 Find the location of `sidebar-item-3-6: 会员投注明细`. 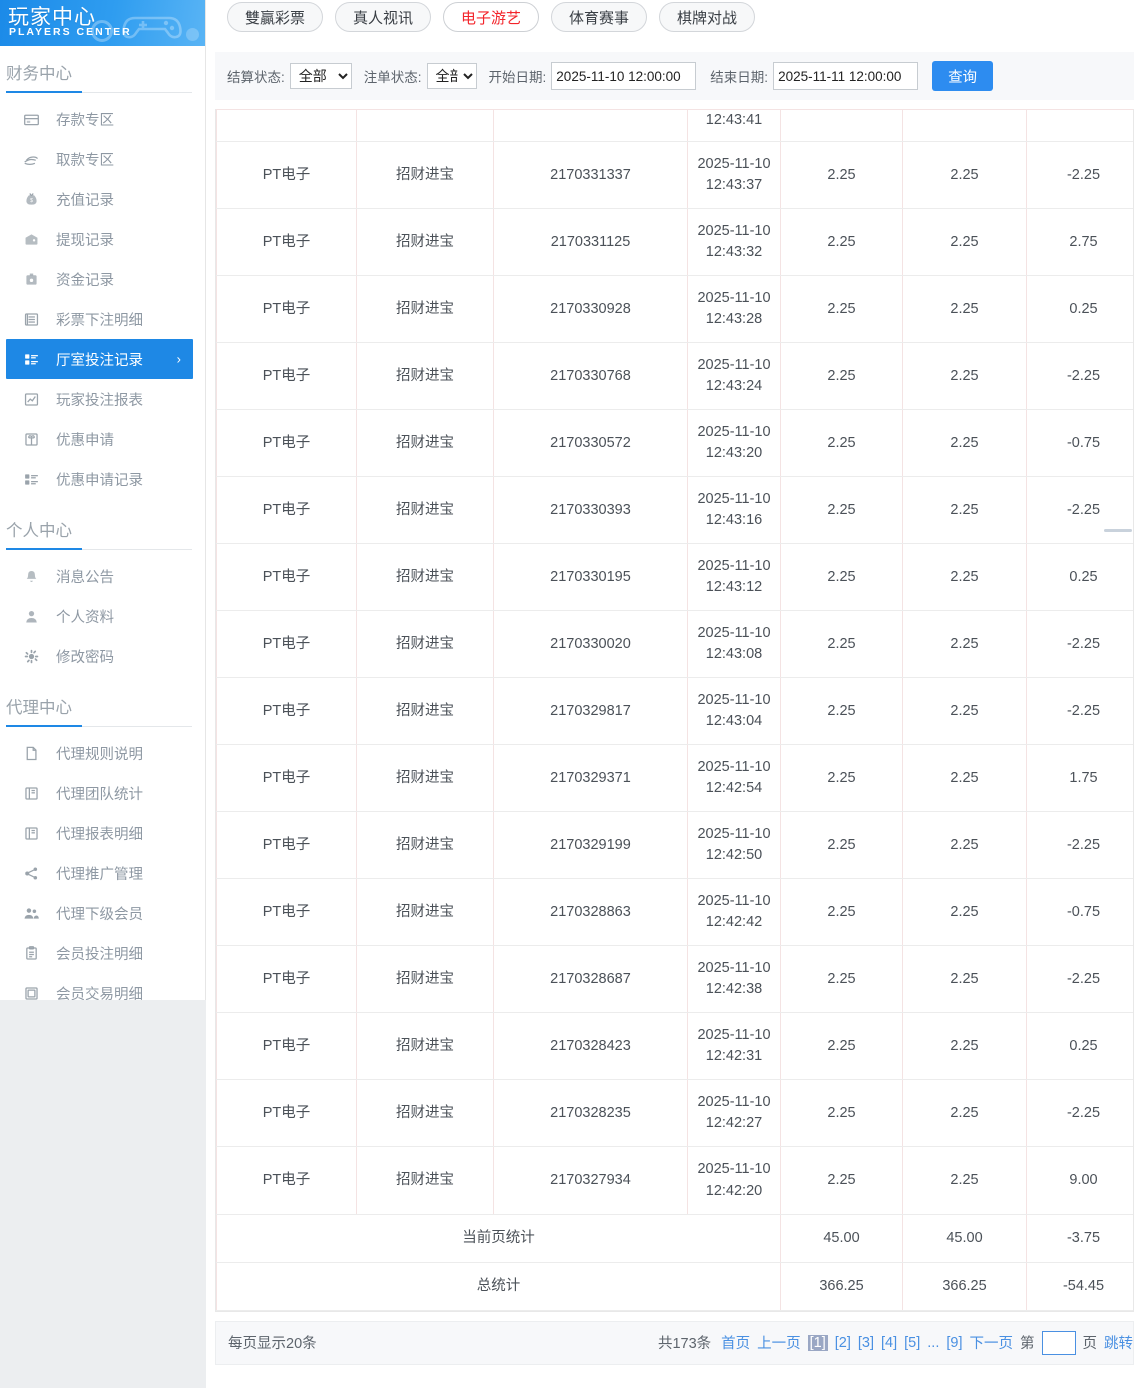

sidebar-item-3-6: 会员投注明细 is located at coordinates (102, 953).